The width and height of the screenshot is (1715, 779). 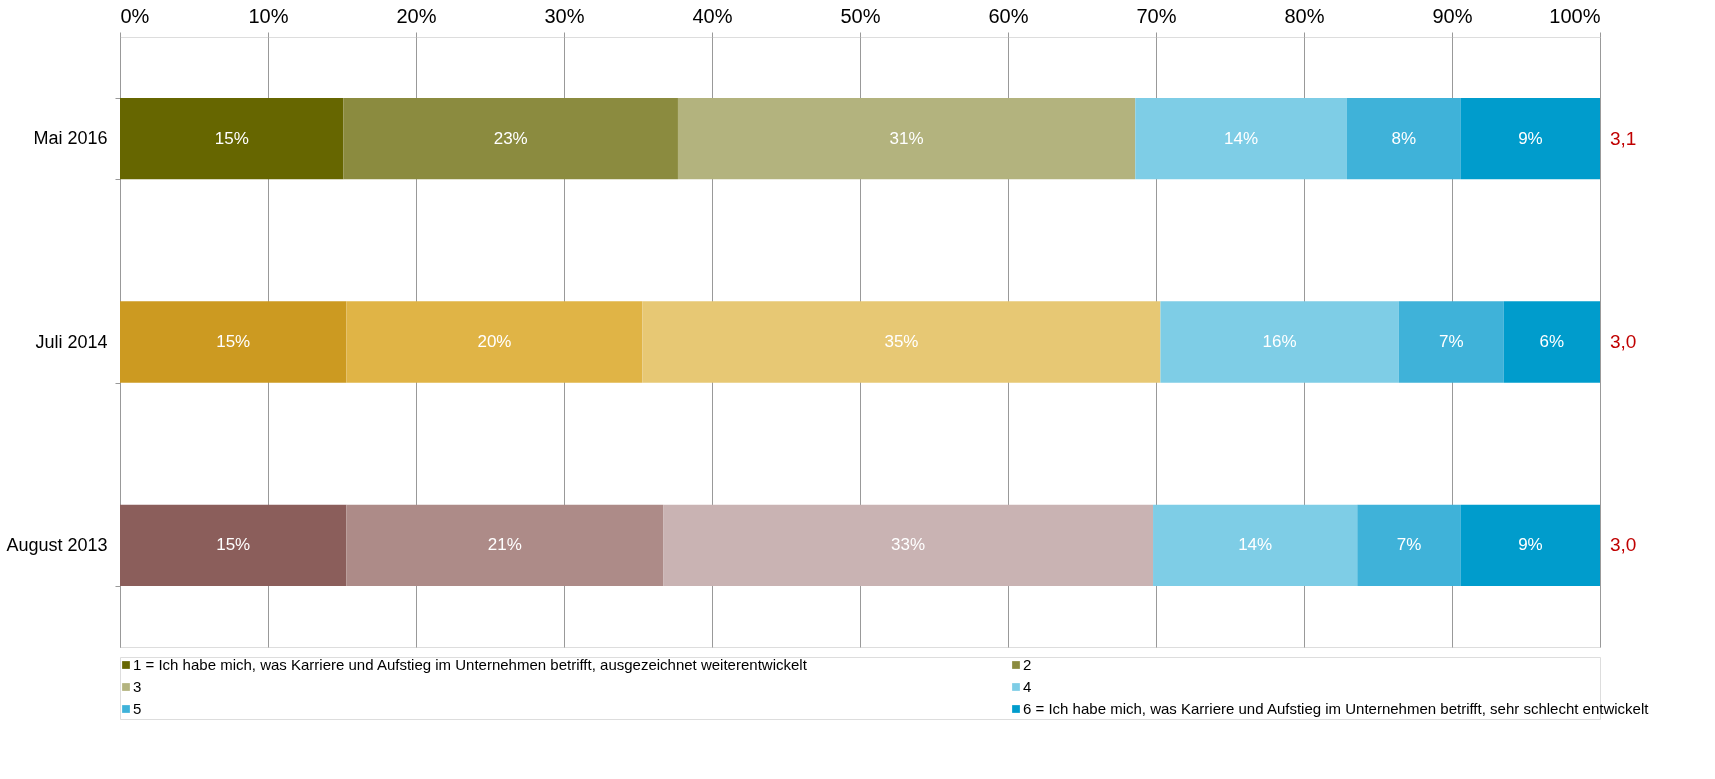 I want to click on x-tick-label: 10%, so click(x=268, y=15).